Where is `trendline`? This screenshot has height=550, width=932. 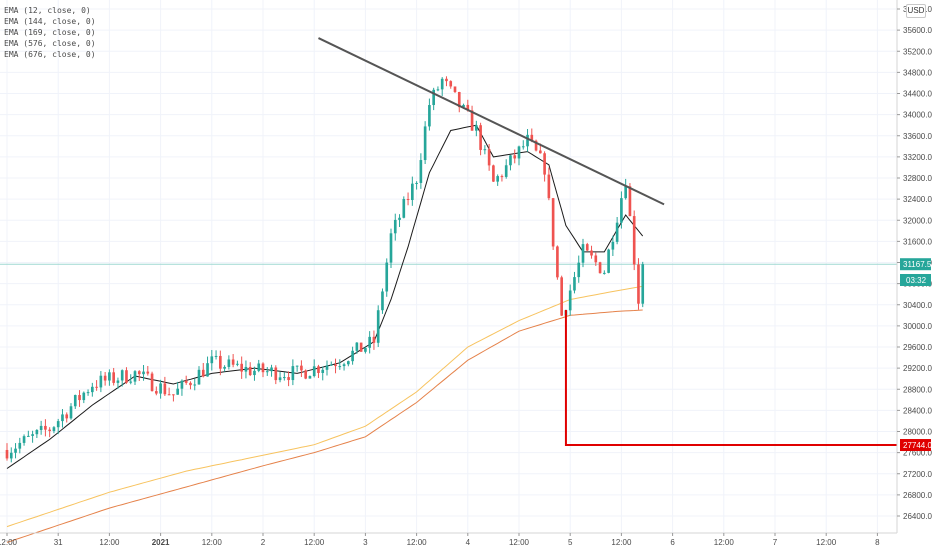 trendline is located at coordinates (491, 121).